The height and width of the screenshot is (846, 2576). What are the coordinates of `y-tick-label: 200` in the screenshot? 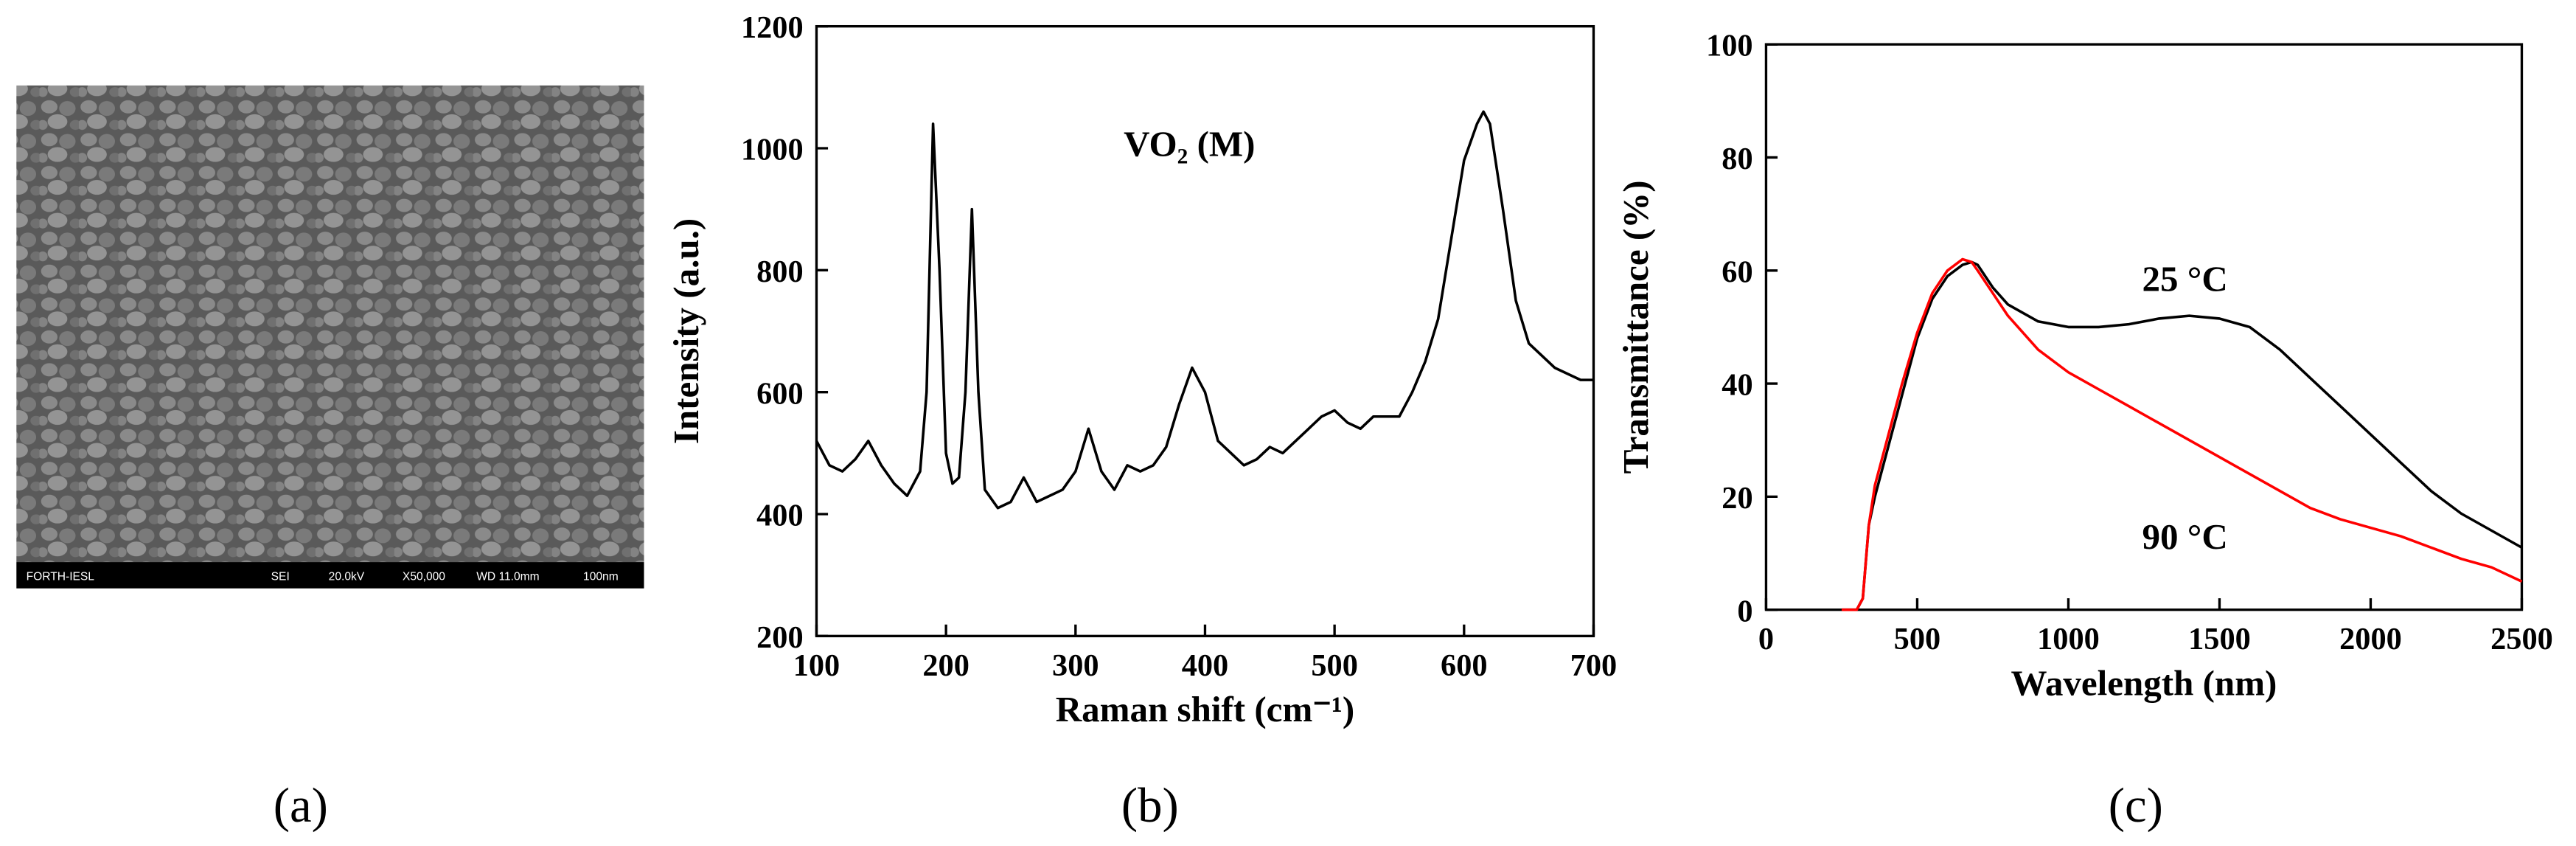 It's located at (780, 637).